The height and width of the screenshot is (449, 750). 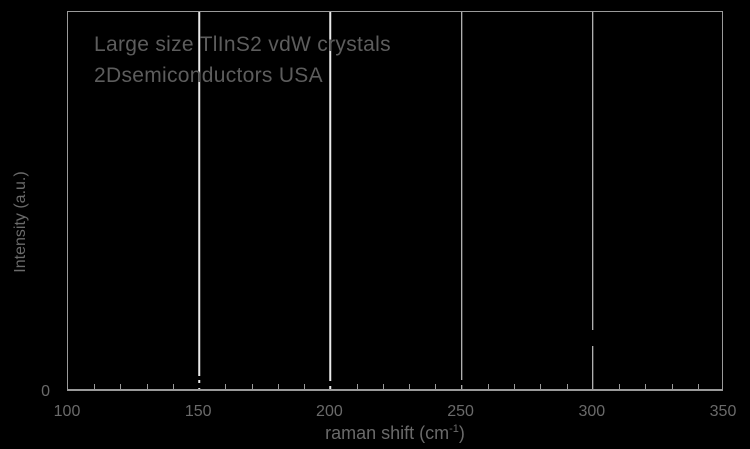 What do you see at coordinates (723, 411) in the screenshot?
I see `x-axis-tick-label-350: 350` at bounding box center [723, 411].